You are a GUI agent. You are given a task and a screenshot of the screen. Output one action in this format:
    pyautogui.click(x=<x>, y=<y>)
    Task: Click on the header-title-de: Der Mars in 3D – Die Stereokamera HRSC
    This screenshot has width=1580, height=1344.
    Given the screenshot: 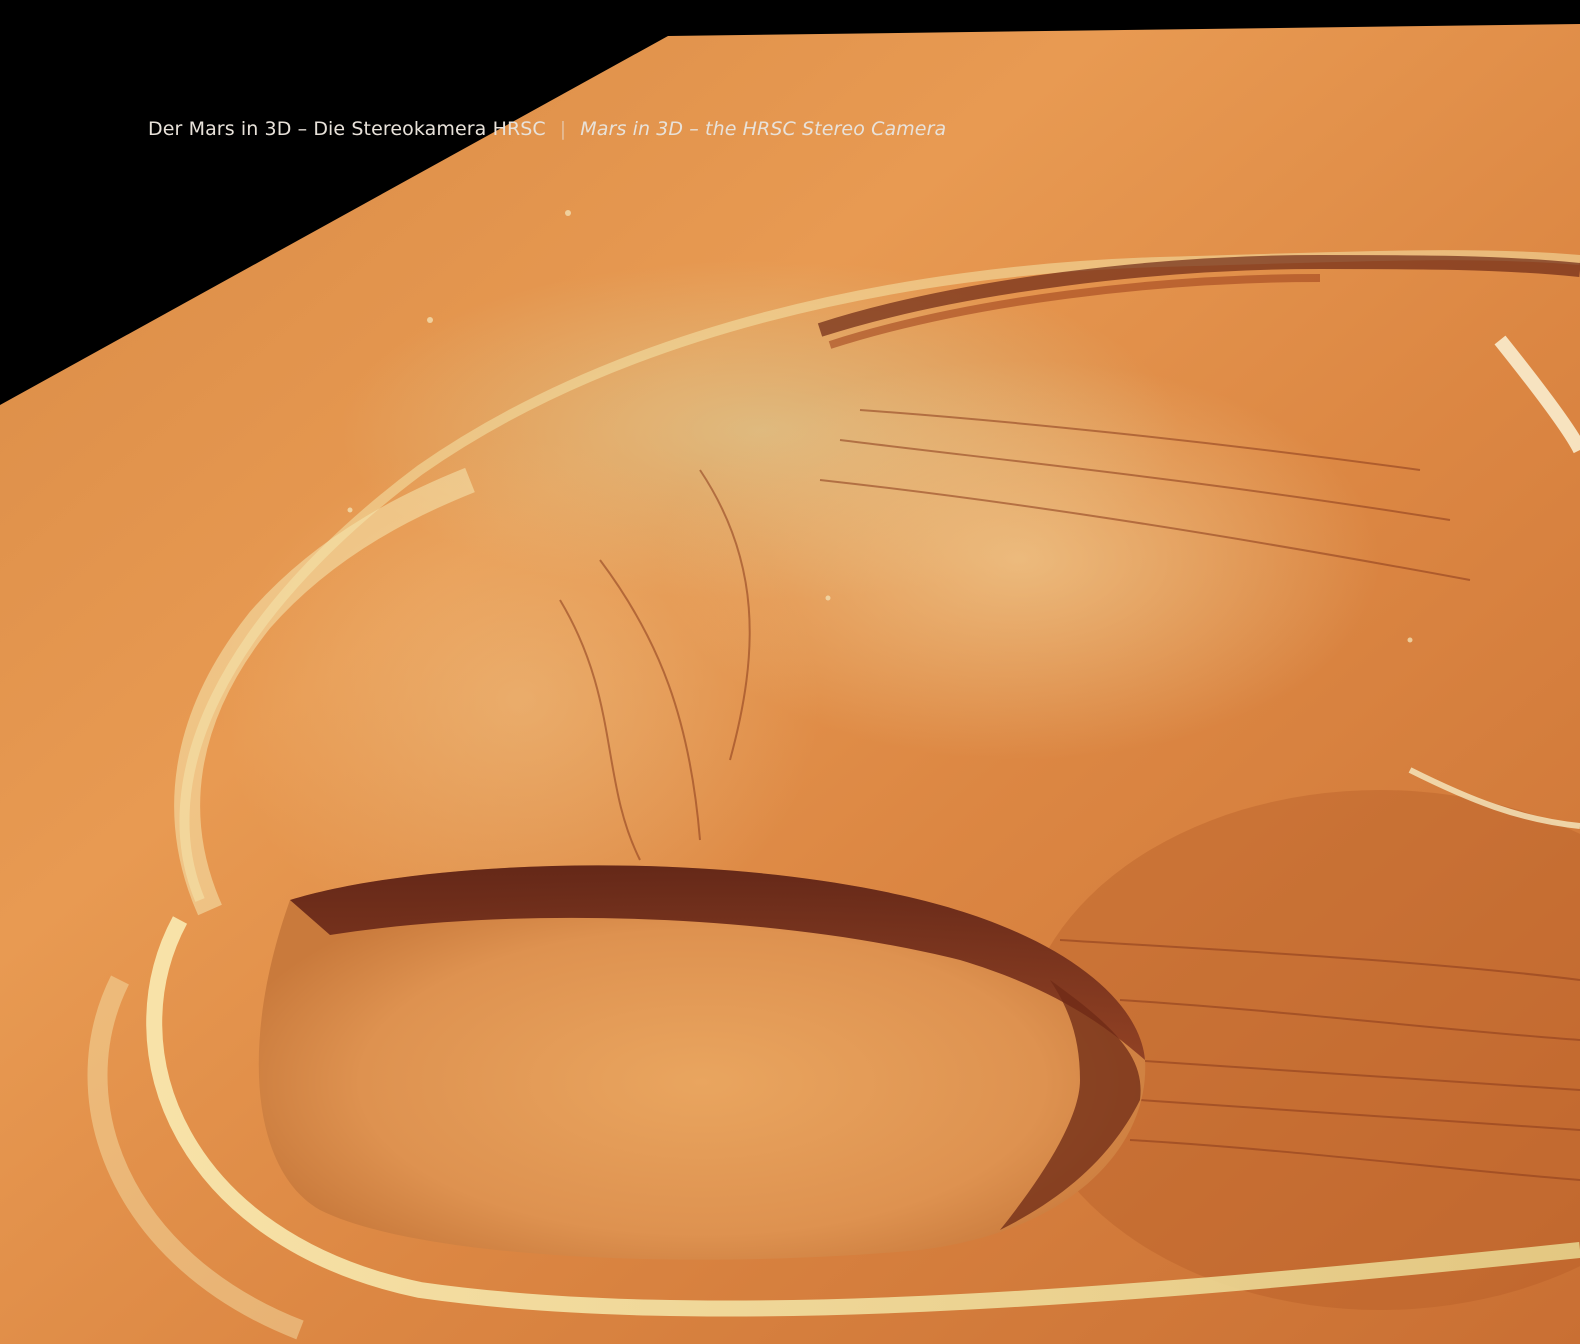 What is the action you would take?
    pyautogui.click(x=347, y=129)
    